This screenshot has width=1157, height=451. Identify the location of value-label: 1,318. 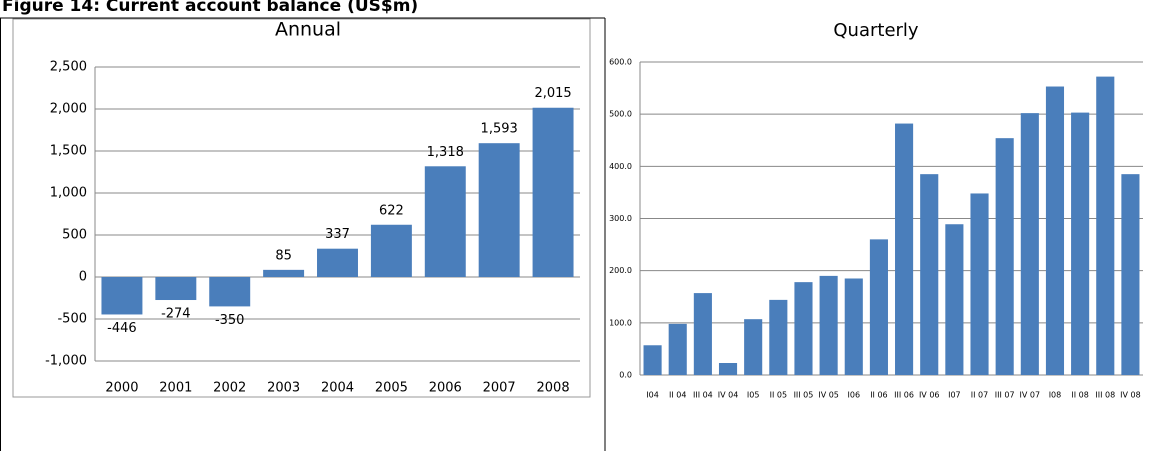
(445, 152).